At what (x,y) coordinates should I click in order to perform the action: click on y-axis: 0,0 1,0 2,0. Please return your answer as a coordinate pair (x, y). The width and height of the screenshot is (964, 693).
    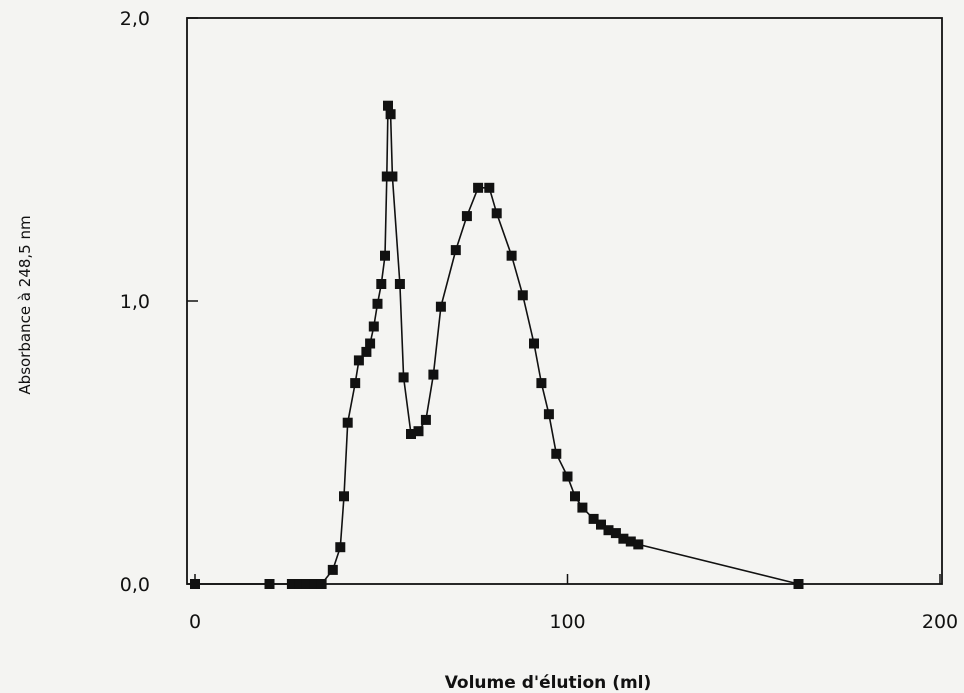
    Looking at the image, I should click on (159, 302).